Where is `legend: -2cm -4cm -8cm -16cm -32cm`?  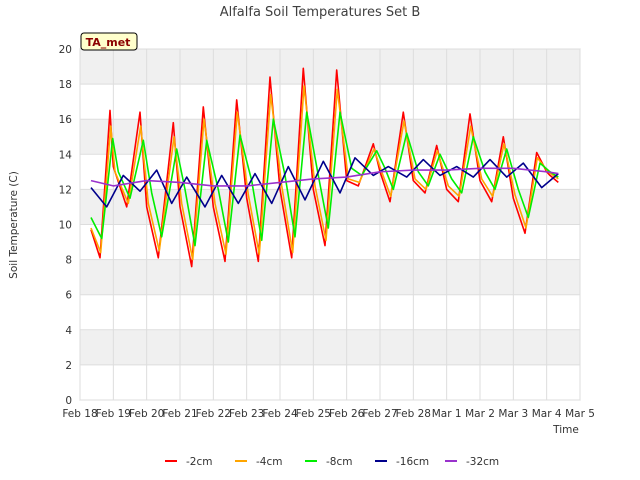
legend: -2cm -4cm -8cm -16cm -32cm is located at coordinates (332, 462).